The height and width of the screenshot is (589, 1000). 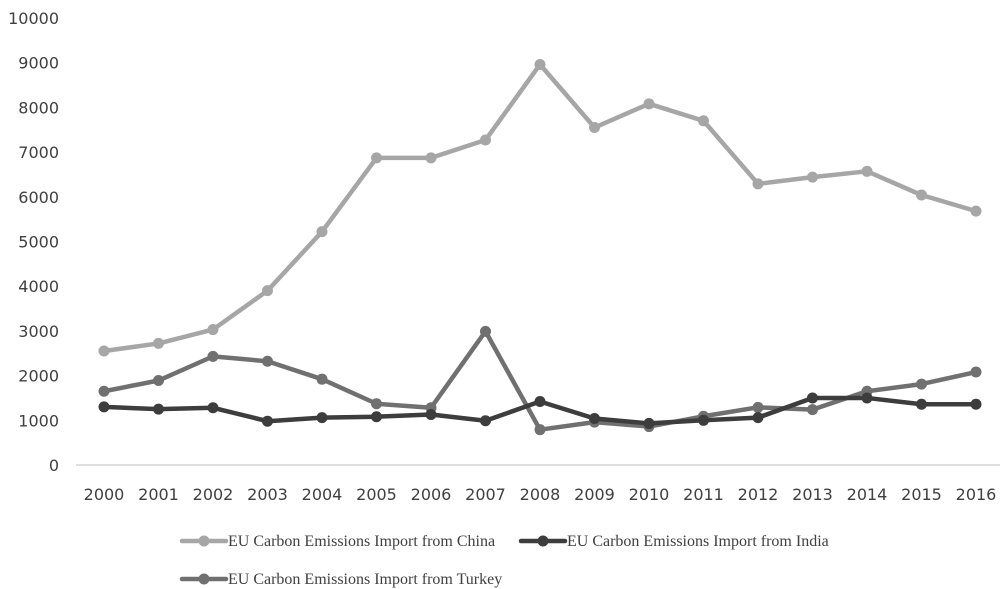 What do you see at coordinates (38, 242) in the screenshot?
I see `y-tick-label: 5000` at bounding box center [38, 242].